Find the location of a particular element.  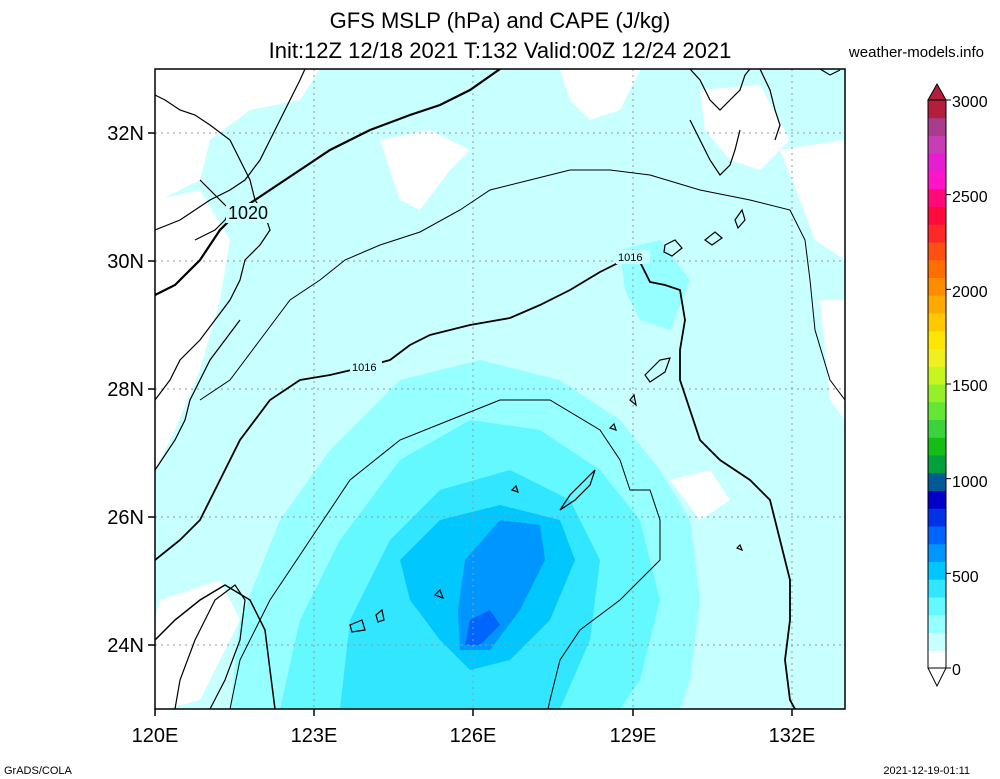

x-tick-label: 129E is located at coordinates (633, 736).